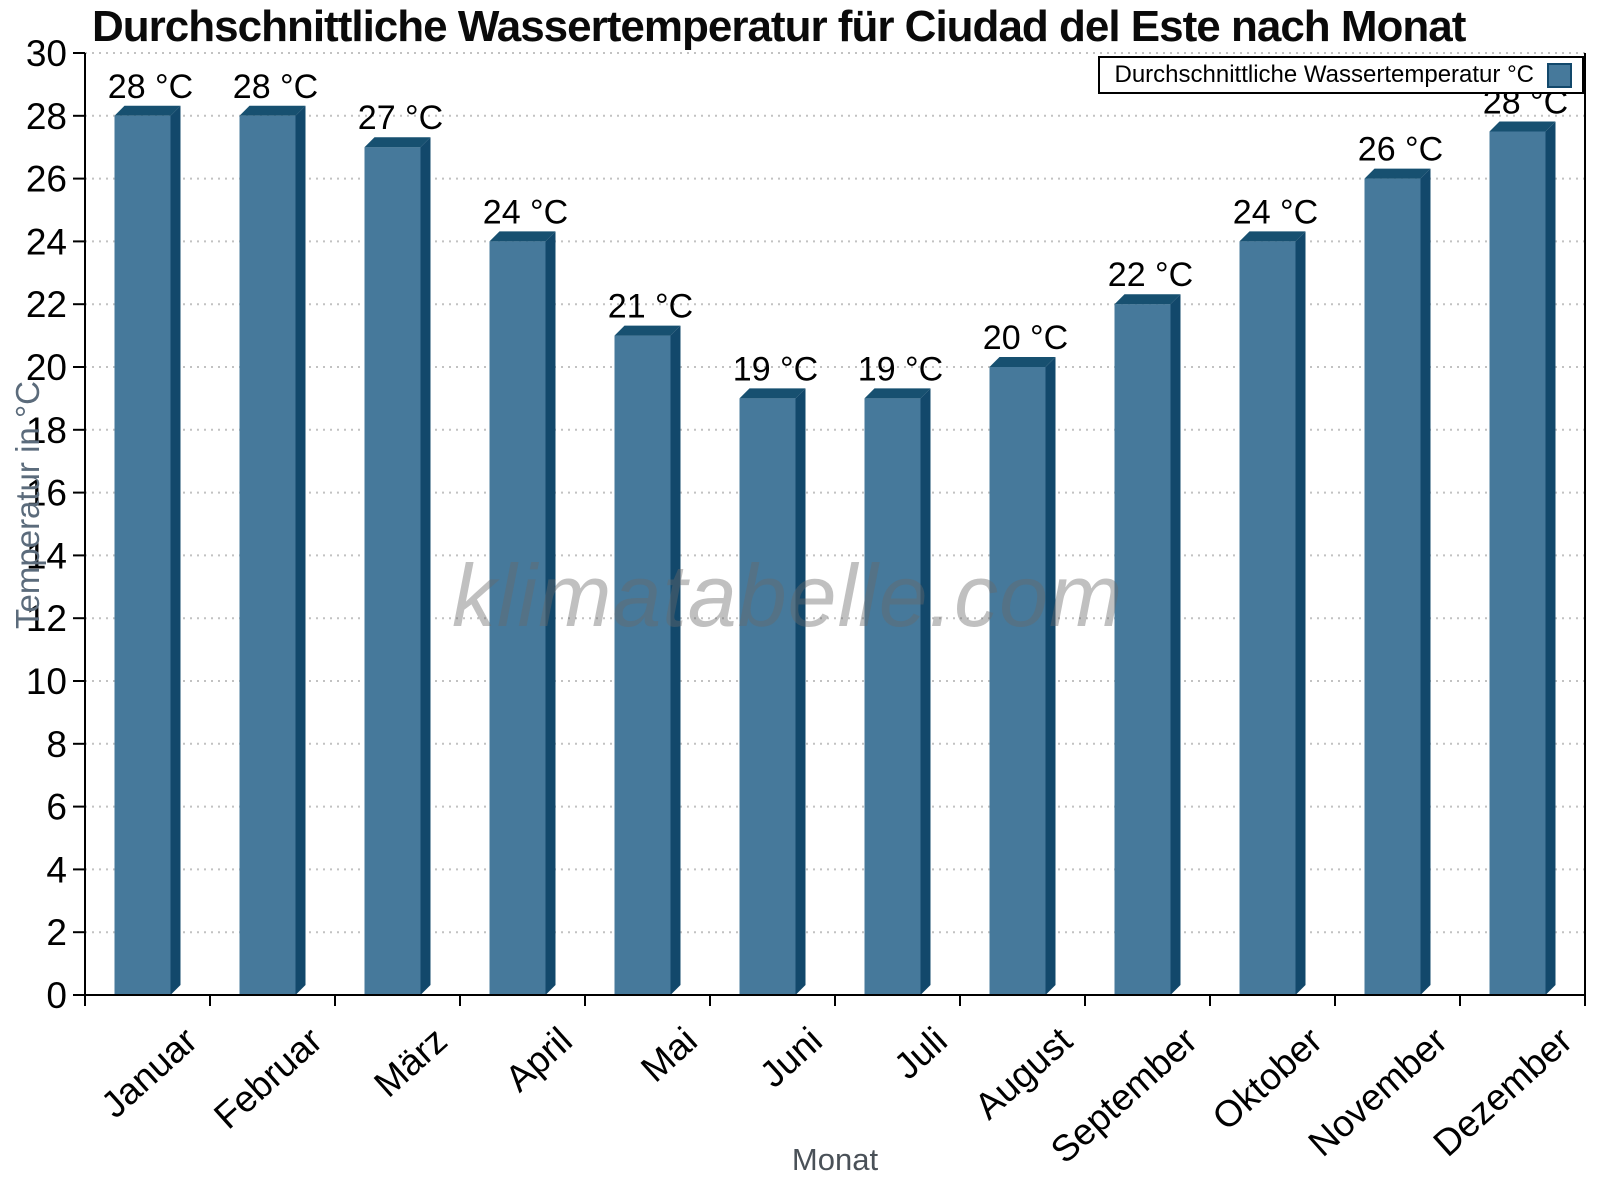  I want to click on x-tick-label: August, so click(1024, 1073).